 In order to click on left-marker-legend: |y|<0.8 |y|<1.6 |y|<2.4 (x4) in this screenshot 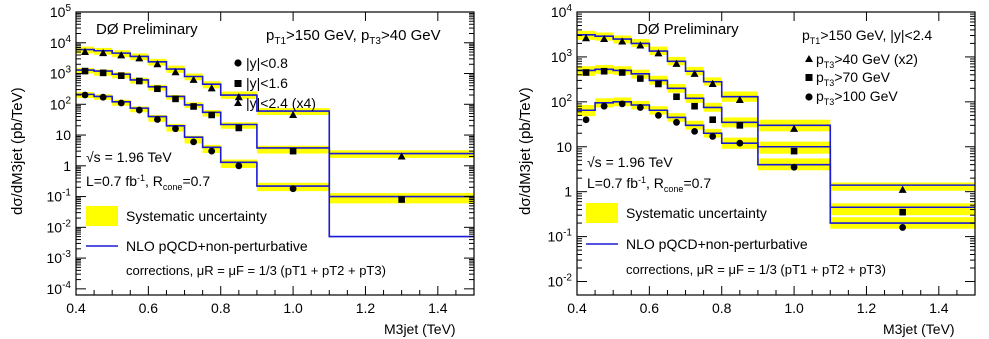, I will do `click(275, 83)`.